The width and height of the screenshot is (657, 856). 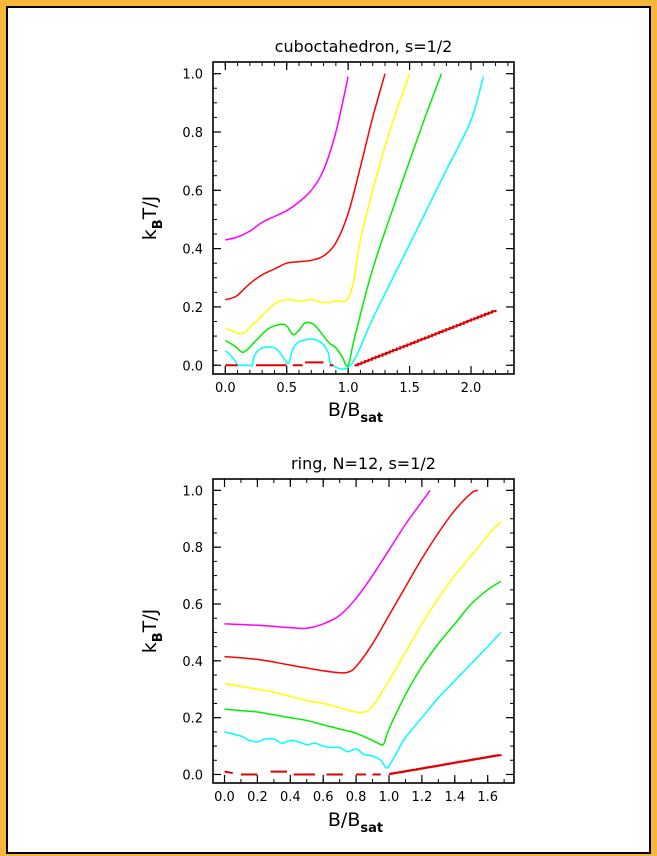 What do you see at coordinates (454, 797) in the screenshot?
I see `x-tick-label: 1.4` at bounding box center [454, 797].